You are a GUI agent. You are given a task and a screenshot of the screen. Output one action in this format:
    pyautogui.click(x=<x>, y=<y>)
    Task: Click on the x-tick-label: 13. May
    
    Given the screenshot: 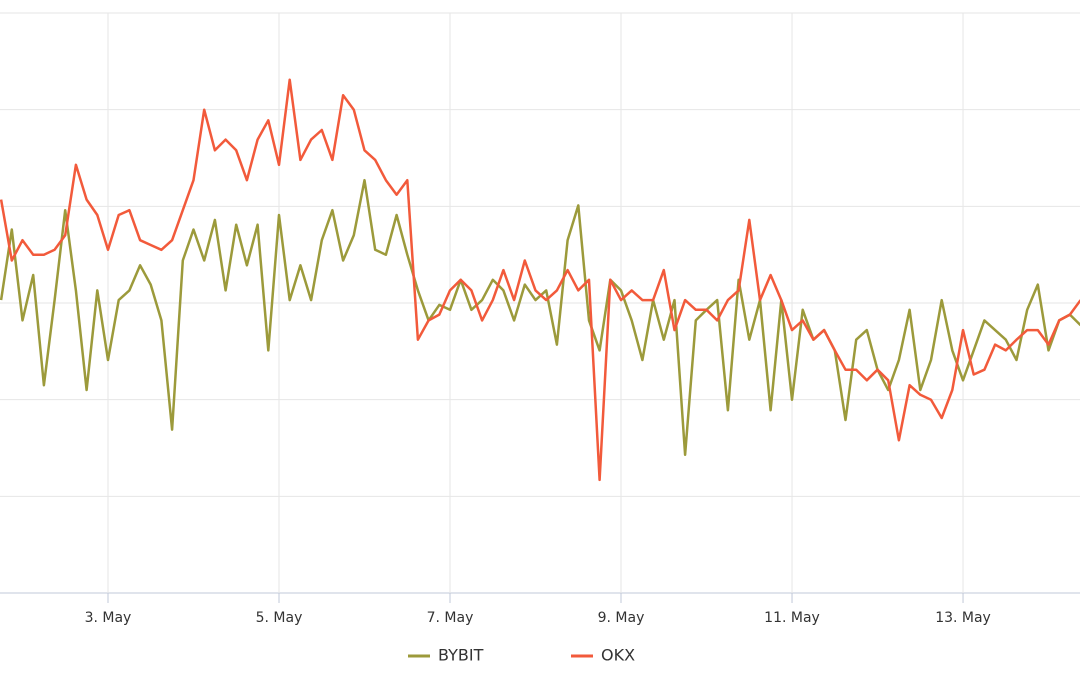 What is the action you would take?
    pyautogui.click(x=963, y=618)
    